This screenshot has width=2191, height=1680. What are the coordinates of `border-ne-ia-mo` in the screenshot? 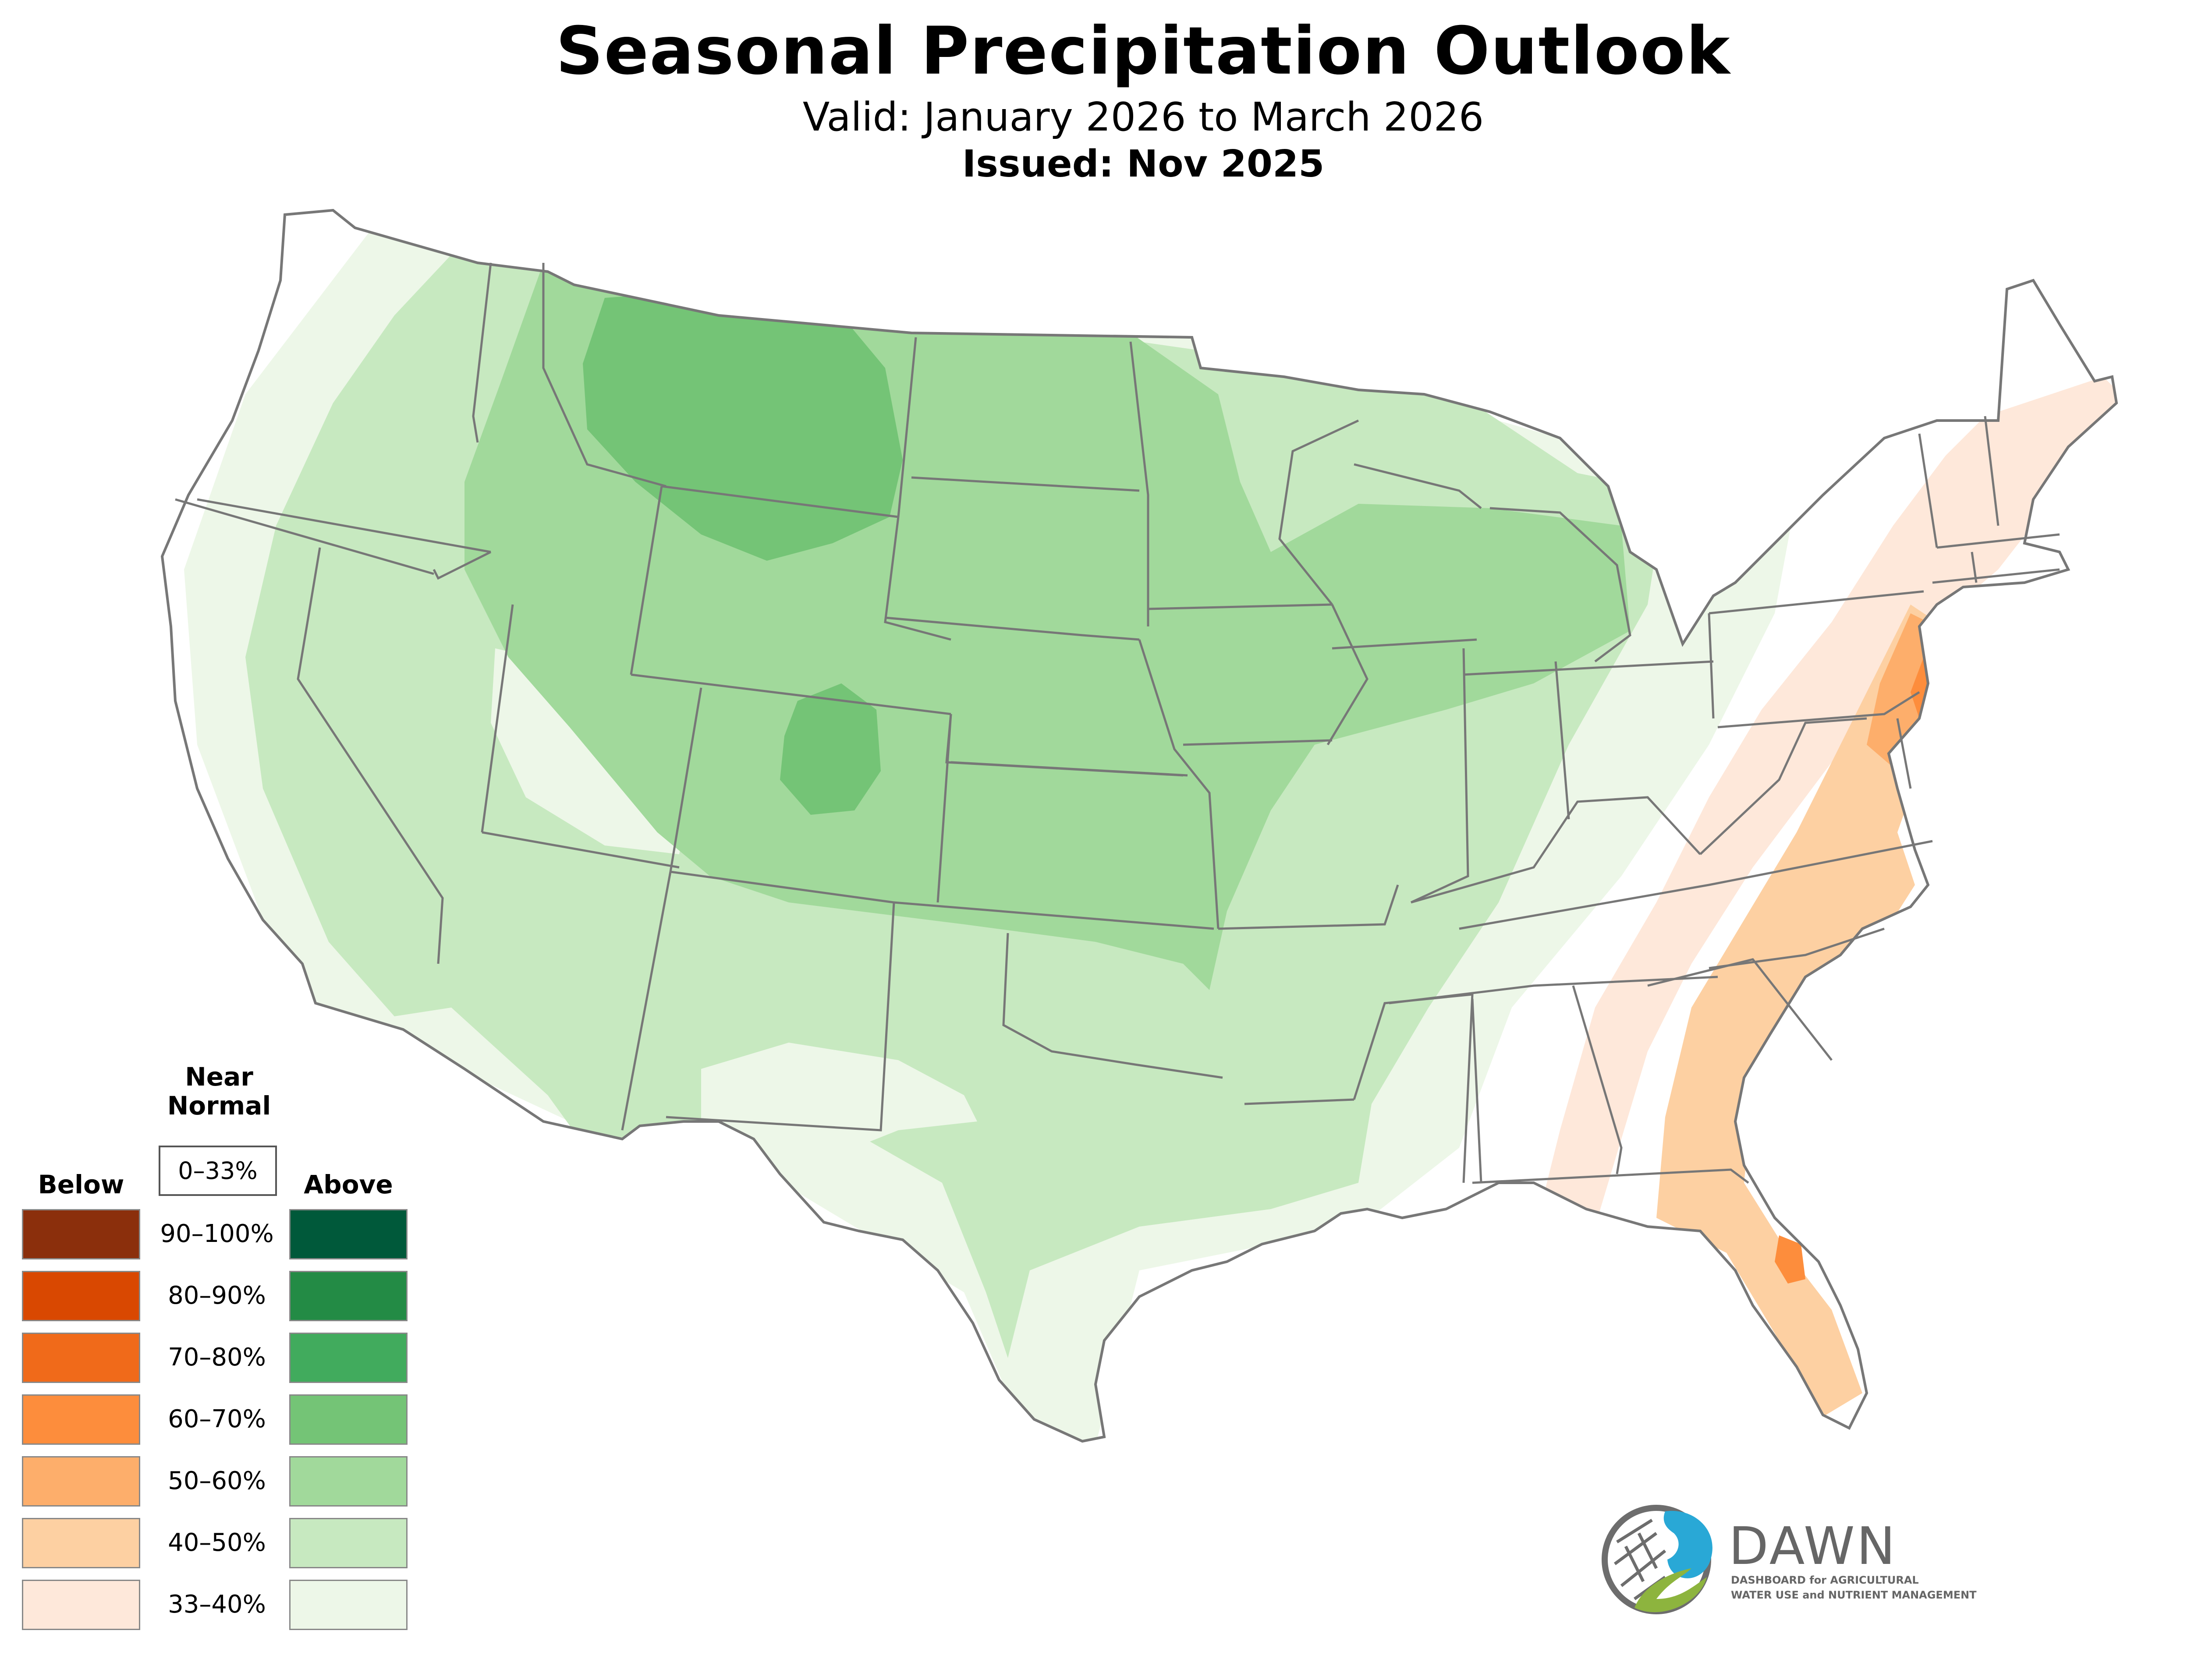 It's located at (1179, 784).